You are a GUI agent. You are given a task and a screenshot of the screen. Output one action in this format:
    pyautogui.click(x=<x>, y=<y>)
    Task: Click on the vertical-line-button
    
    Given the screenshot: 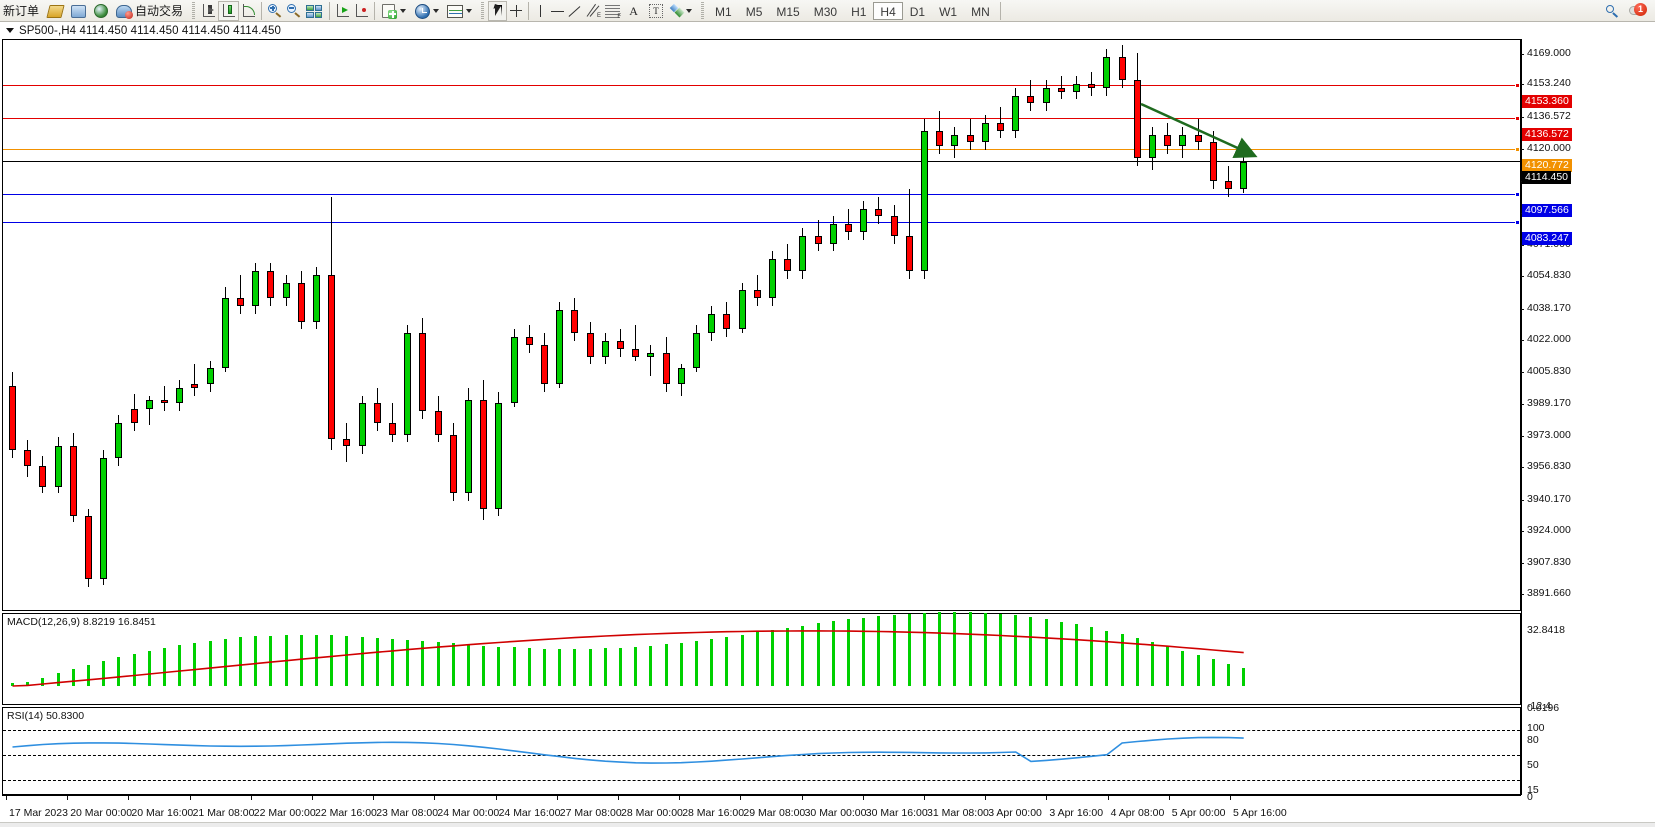 What is the action you would take?
    pyautogui.click(x=540, y=11)
    